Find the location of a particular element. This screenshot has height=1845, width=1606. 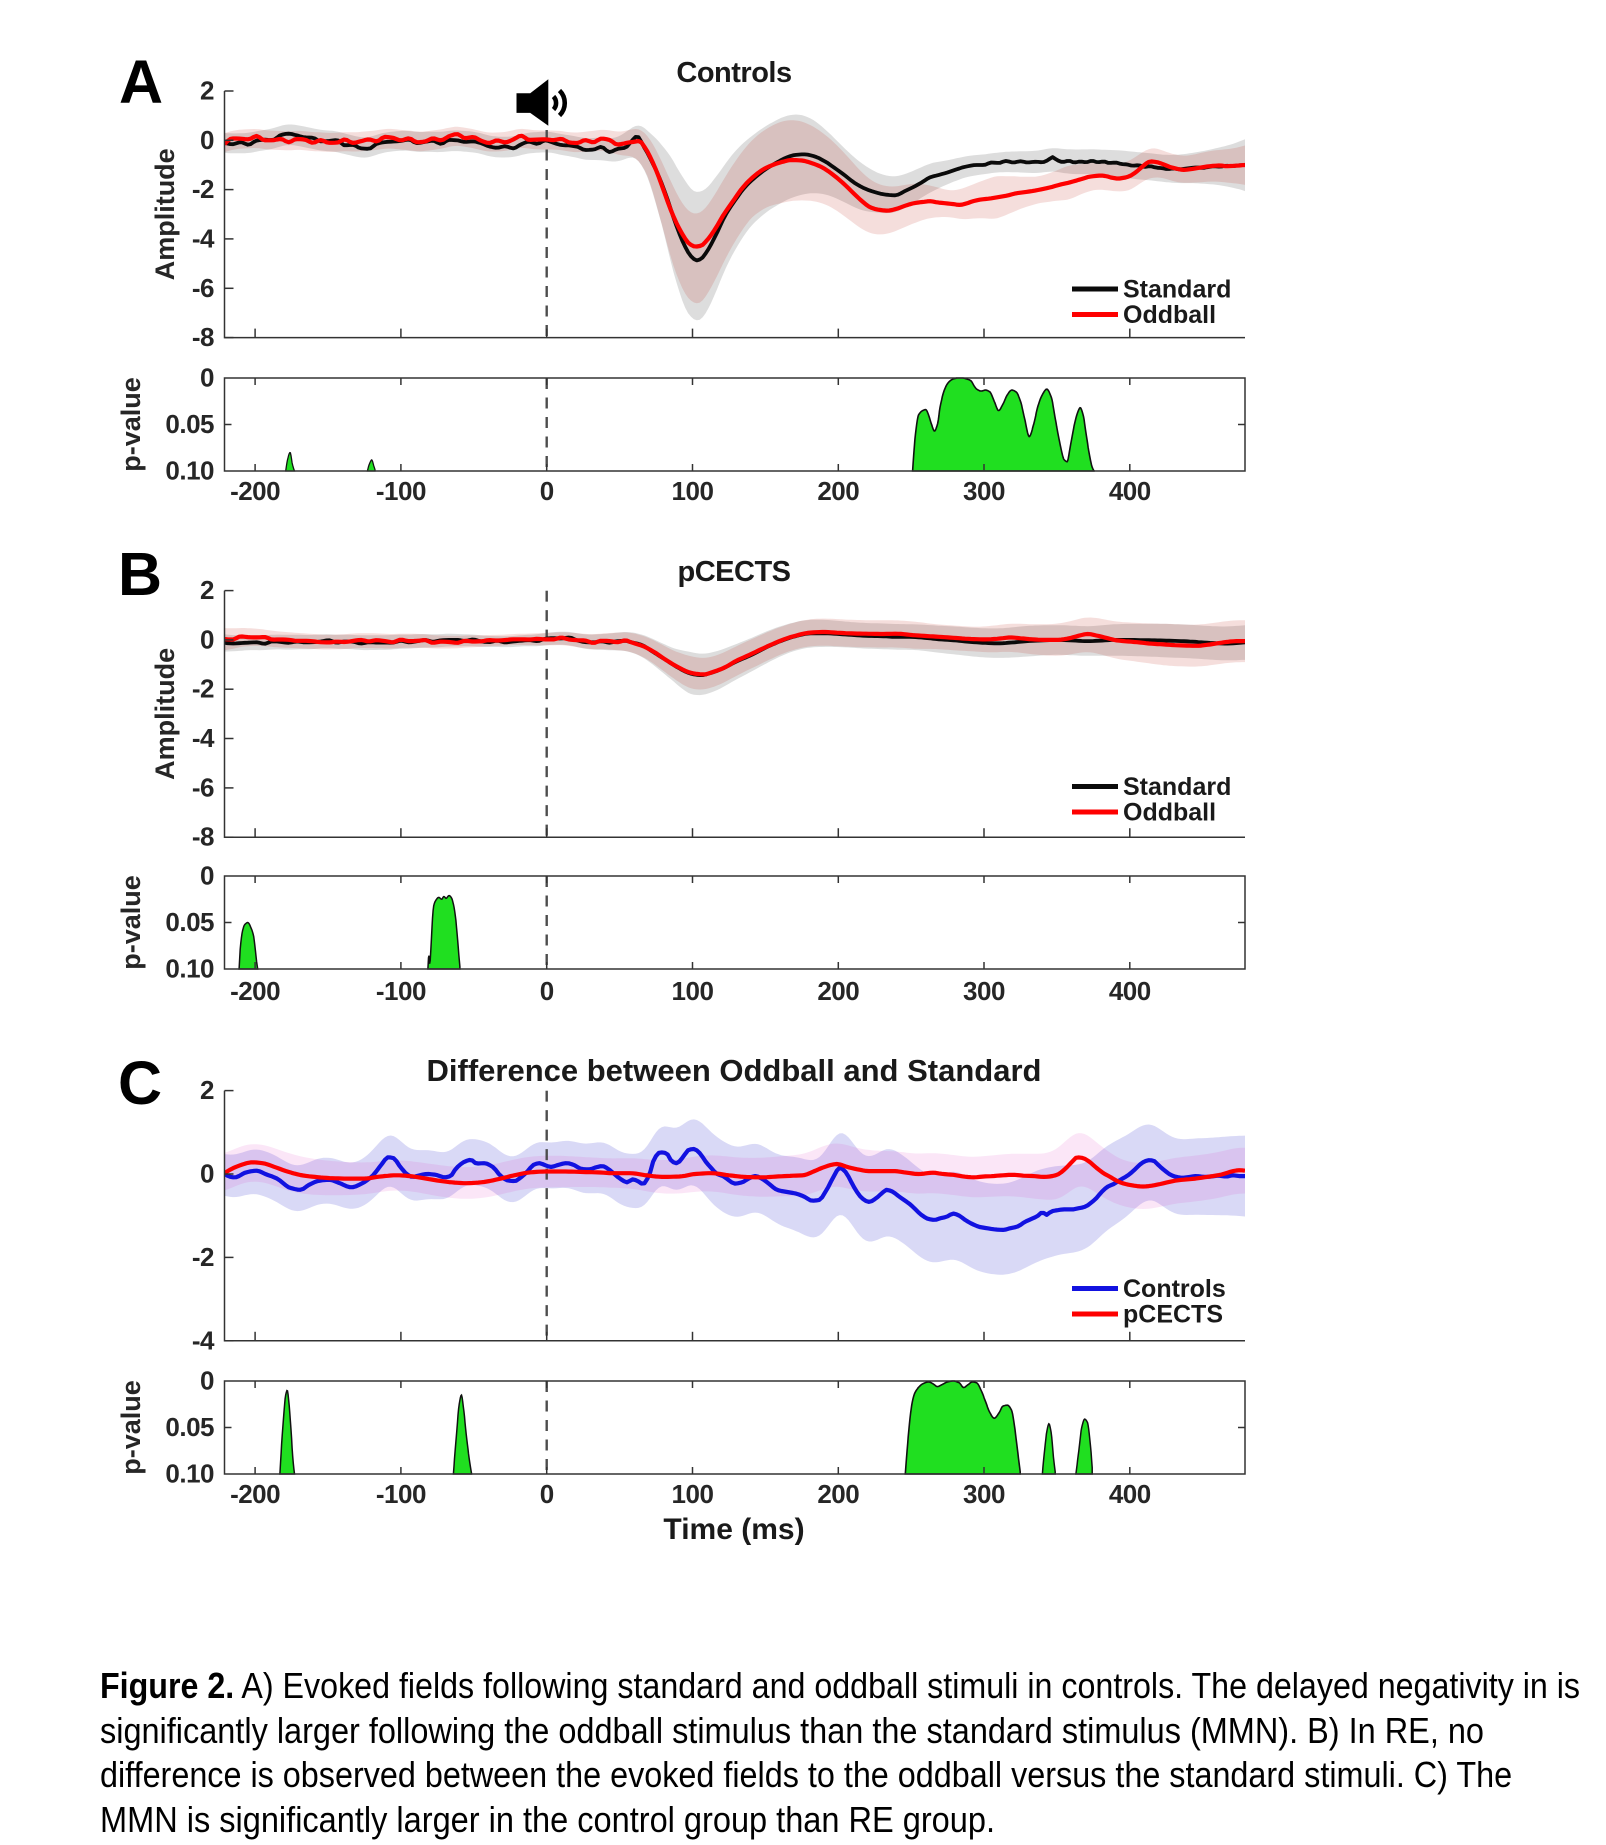

svg-text: C is located at coordinates (140, 1083).